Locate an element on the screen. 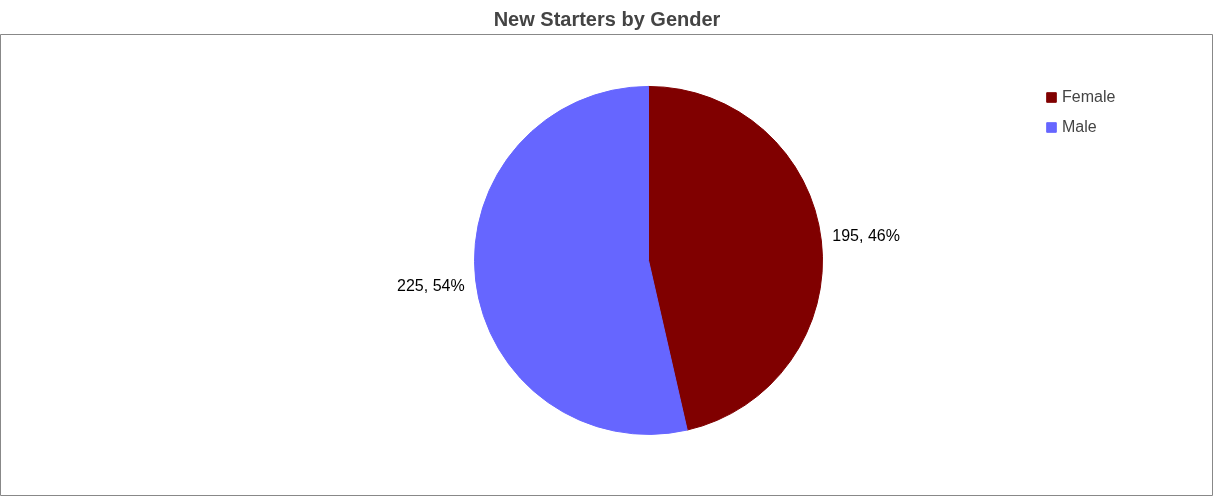  data-label: 225, 54% is located at coordinates (431, 285).